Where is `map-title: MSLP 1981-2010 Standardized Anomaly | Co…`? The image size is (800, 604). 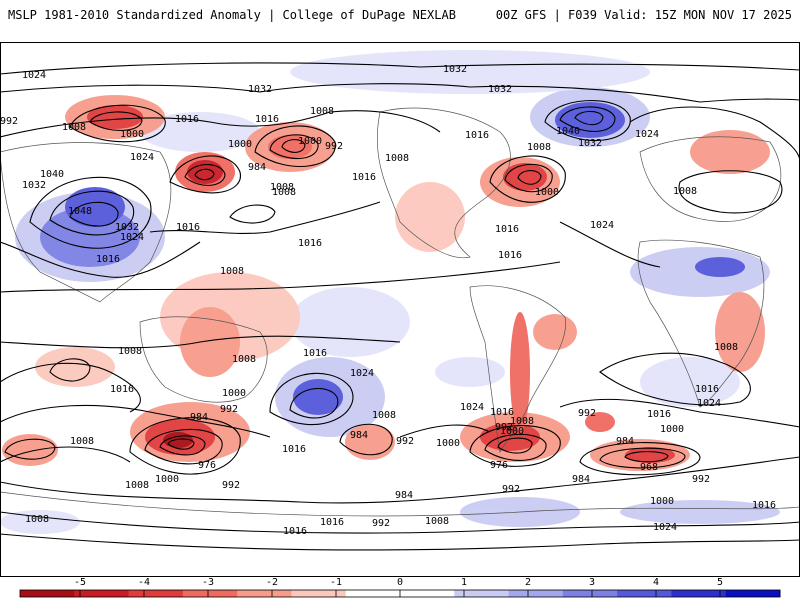 map-title: MSLP 1981-2010 Standardized Anomaly | Co… is located at coordinates (232, 15).